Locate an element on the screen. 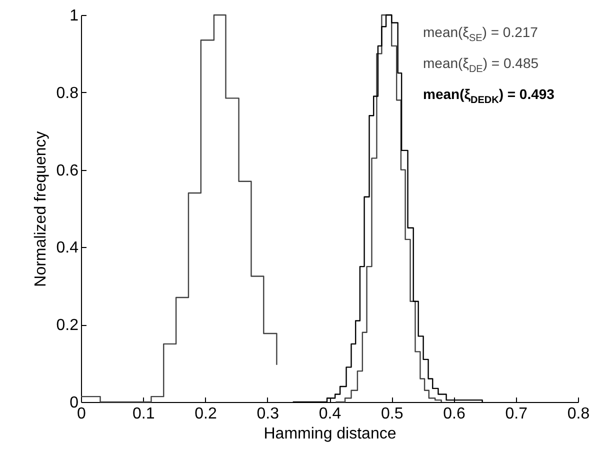 This screenshot has width=602, height=458. y-tick-label: 1 is located at coordinates (74, 16).